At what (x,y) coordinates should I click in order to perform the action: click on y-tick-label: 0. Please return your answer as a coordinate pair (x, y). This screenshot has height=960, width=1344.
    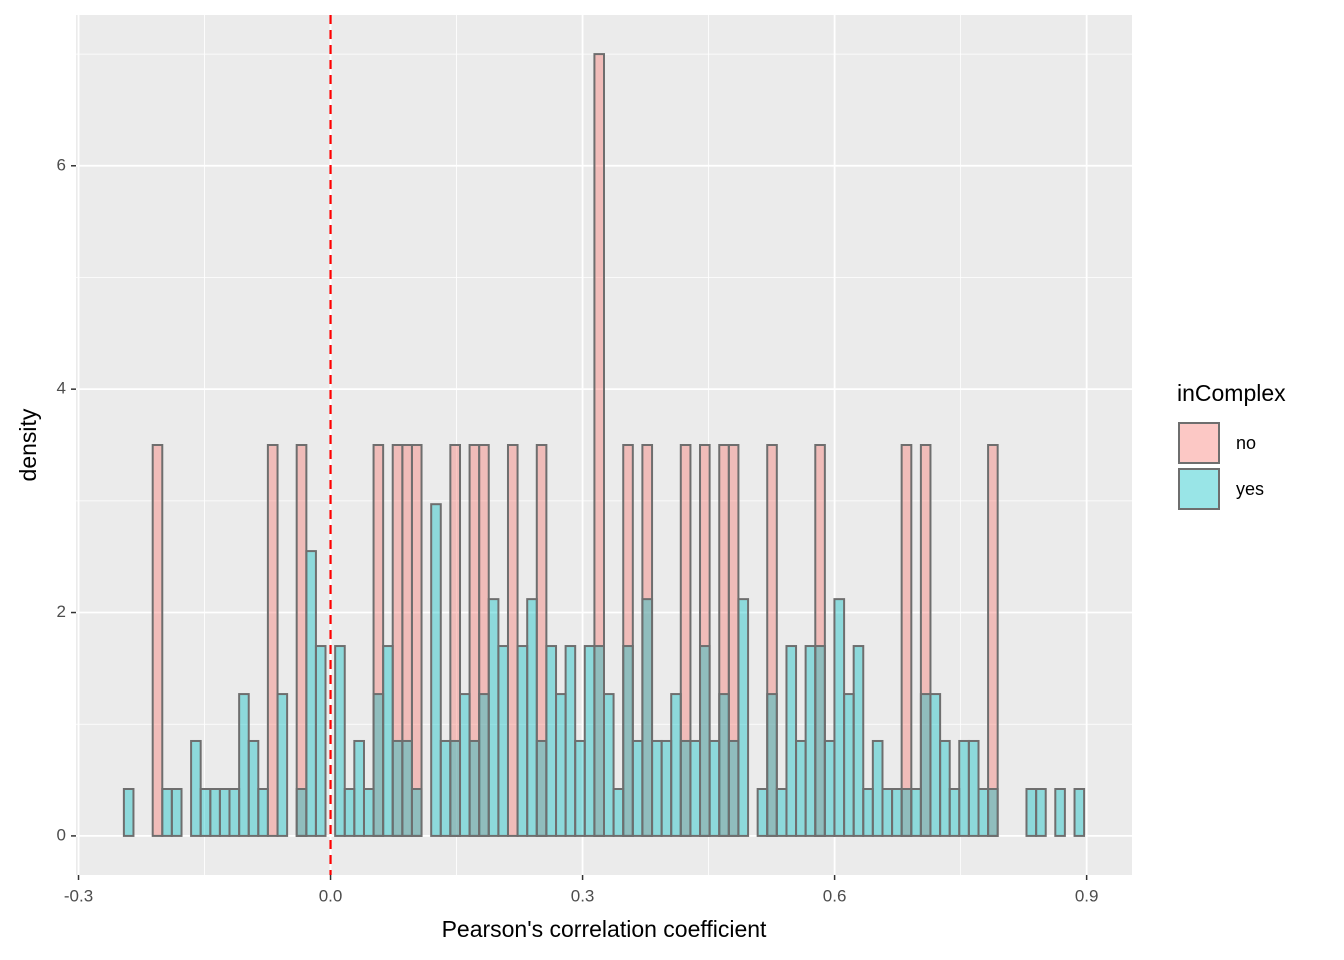
    Looking at the image, I should click on (61, 834).